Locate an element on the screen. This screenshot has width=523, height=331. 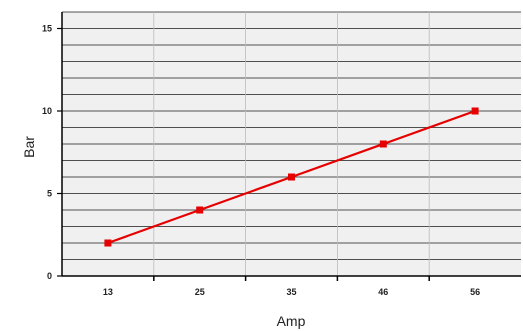
y-axis-label: Bar is located at coordinates (29, 147).